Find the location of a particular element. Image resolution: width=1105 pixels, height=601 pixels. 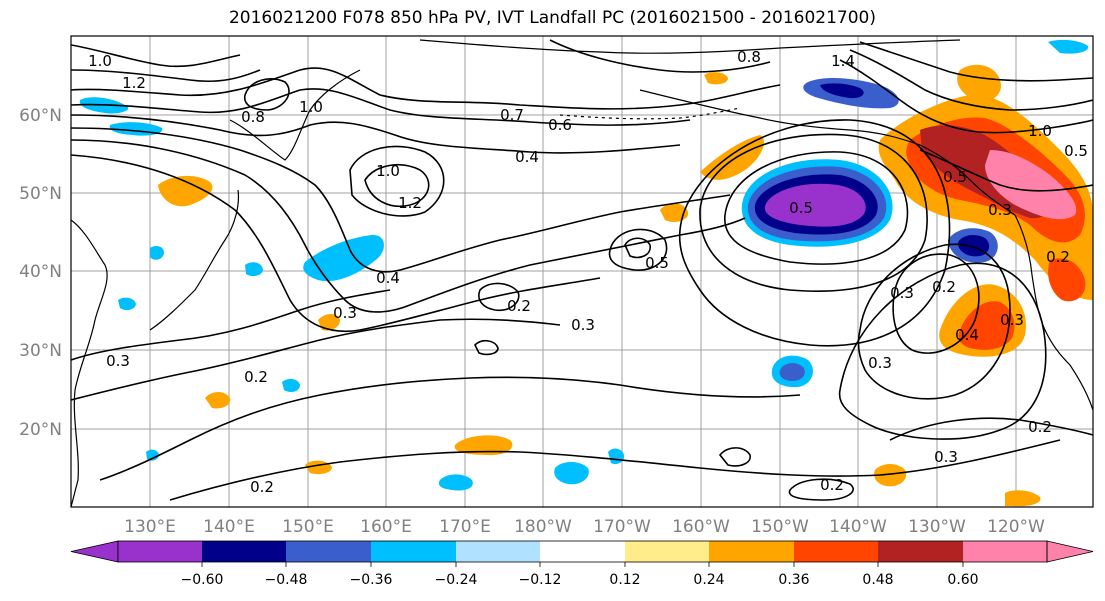

colorbar-tick-label: −0.36 is located at coordinates (371, 580).